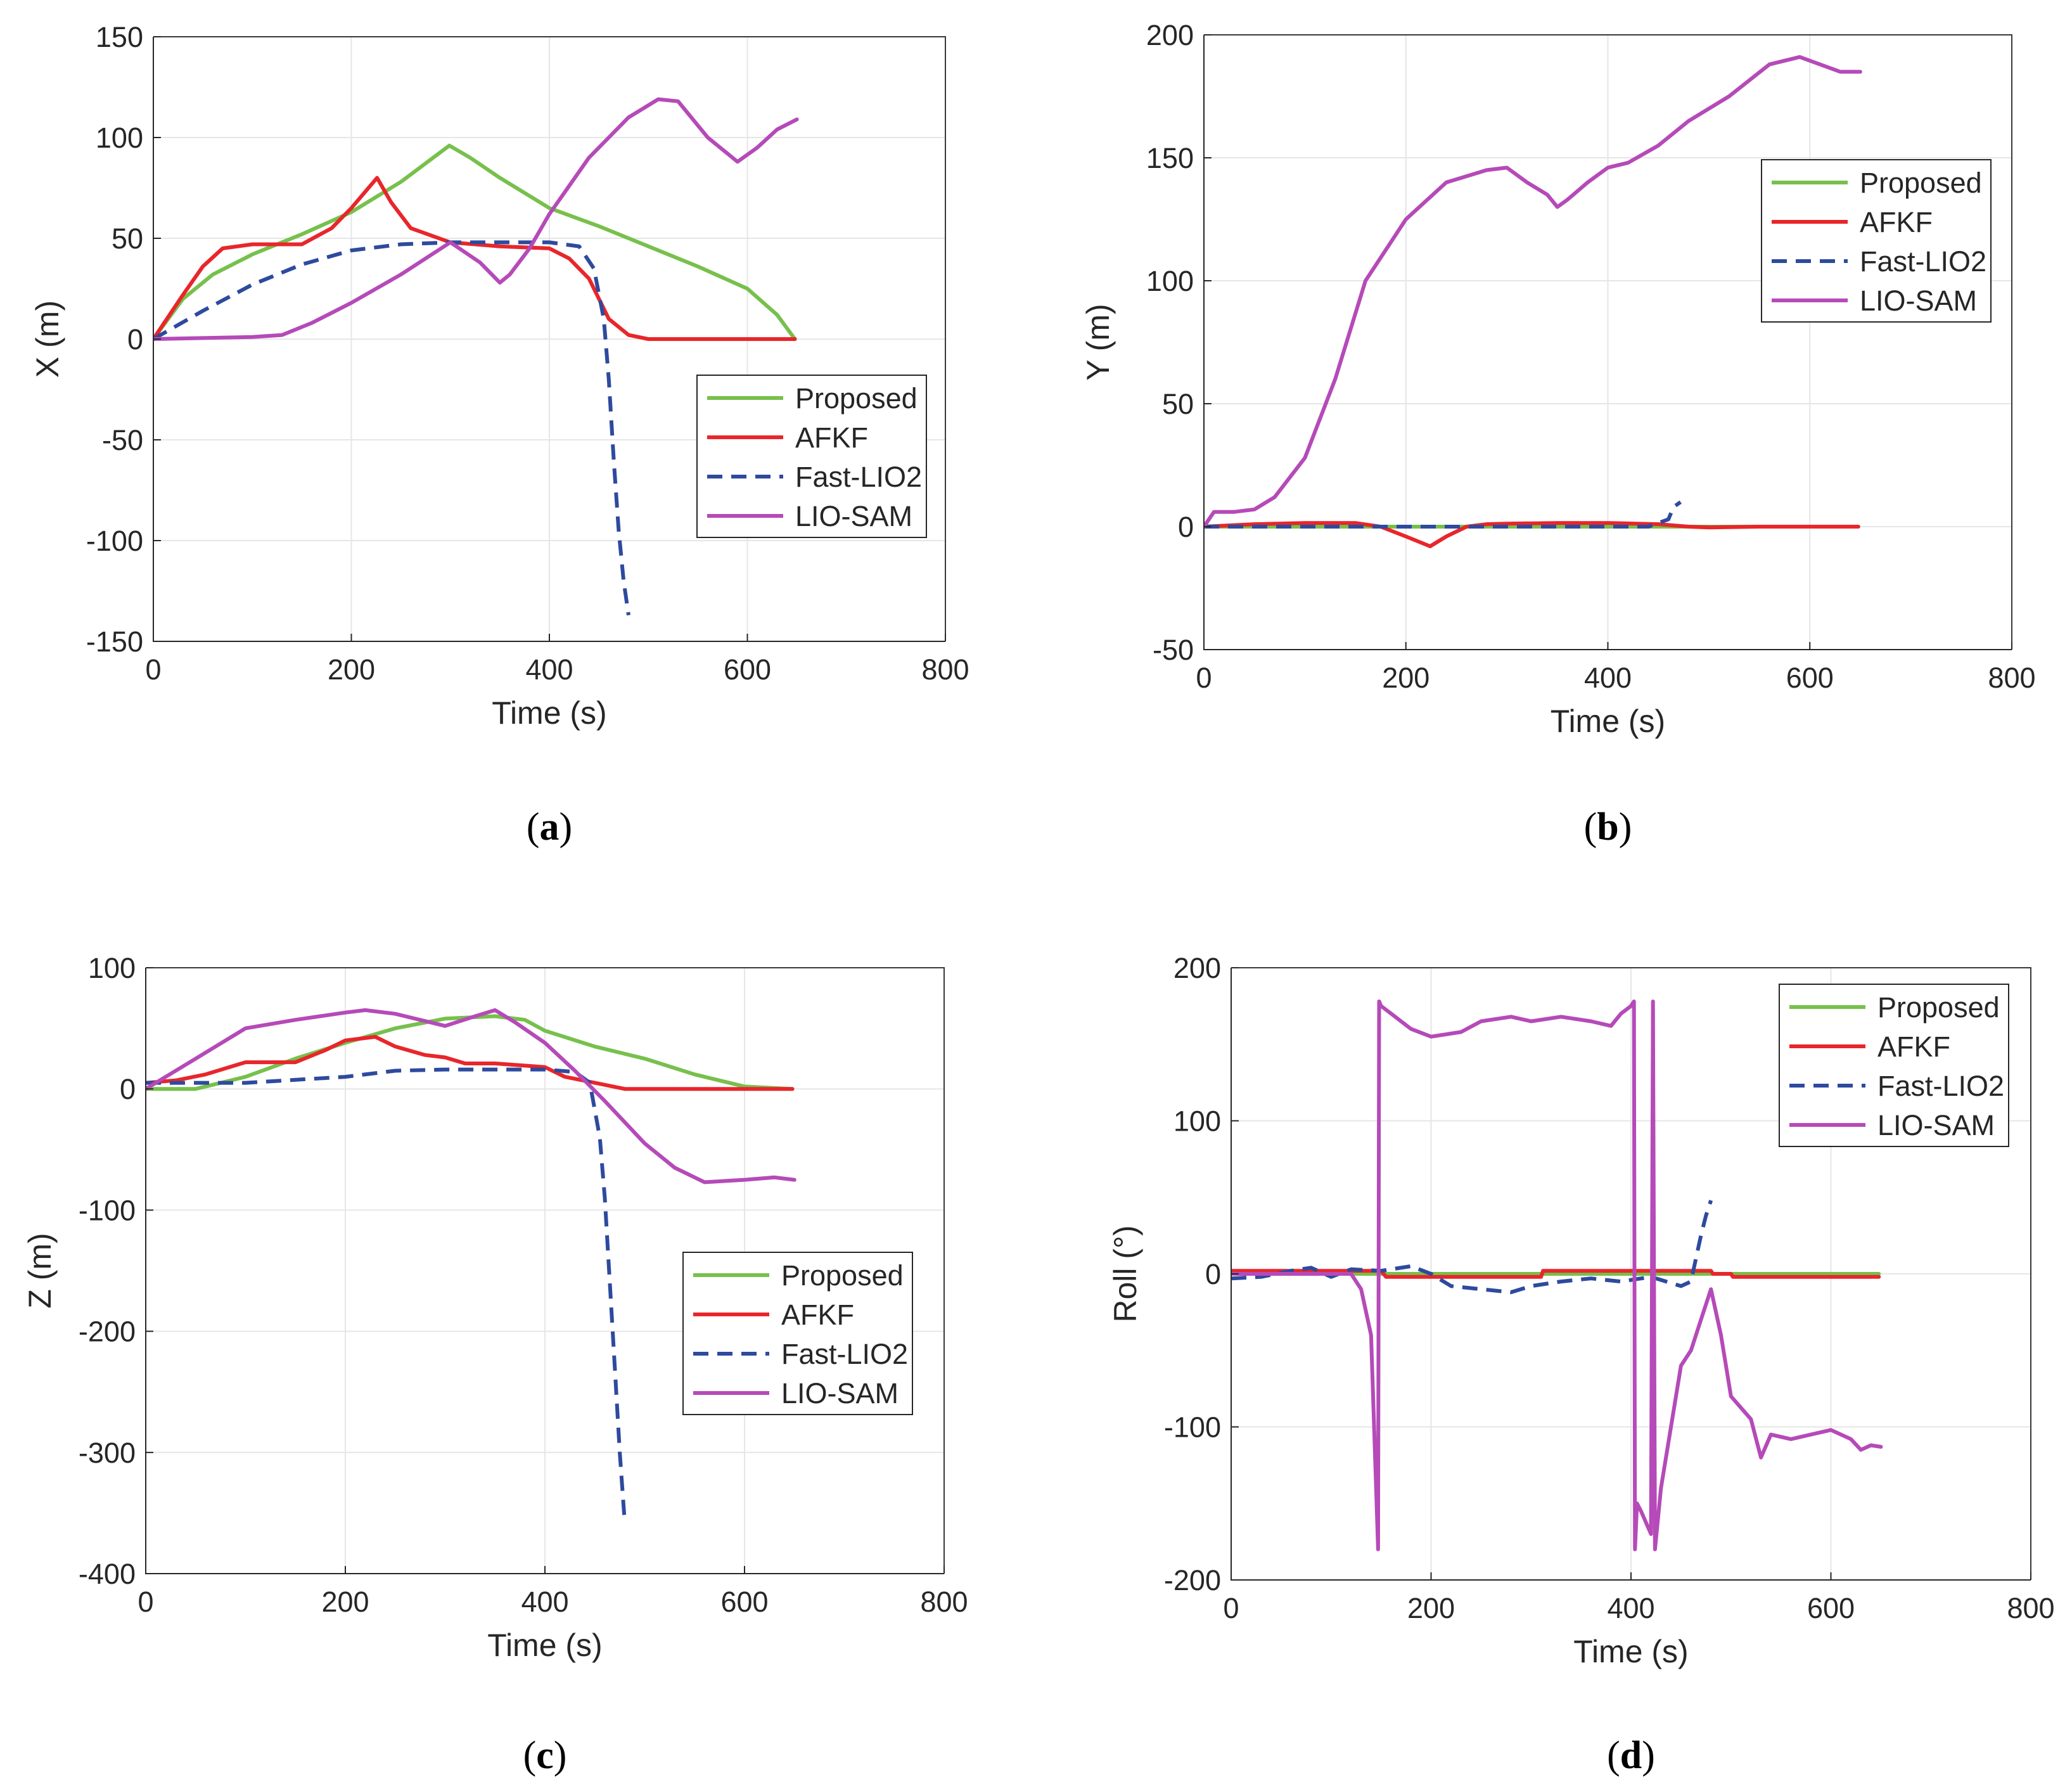 The width and height of the screenshot is (2072, 1791). I want to click on subcaption-b: (b), so click(1608, 827).